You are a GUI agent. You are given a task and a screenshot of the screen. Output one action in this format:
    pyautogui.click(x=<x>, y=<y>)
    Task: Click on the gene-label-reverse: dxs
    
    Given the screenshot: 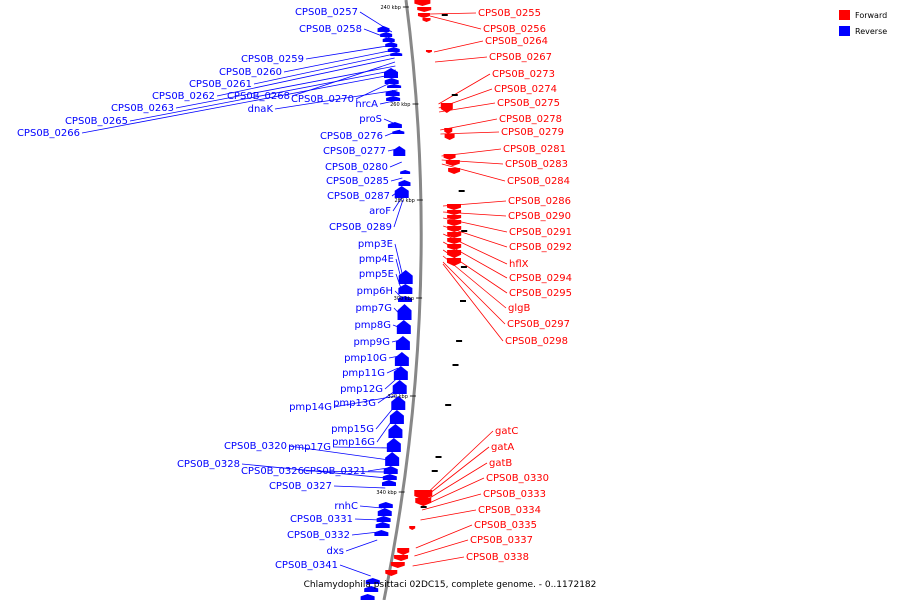 What is the action you would take?
    pyautogui.click(x=335, y=551)
    